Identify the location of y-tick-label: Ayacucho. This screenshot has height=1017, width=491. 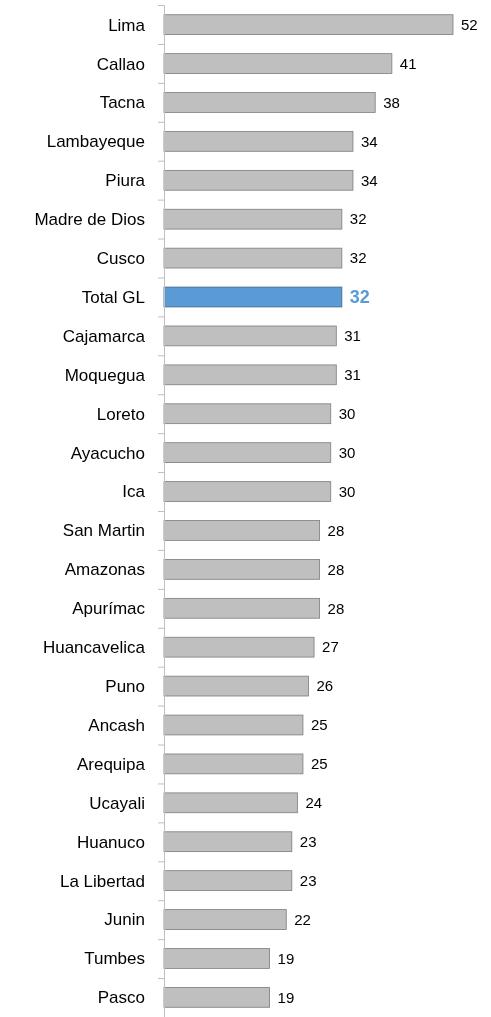
(107, 453).